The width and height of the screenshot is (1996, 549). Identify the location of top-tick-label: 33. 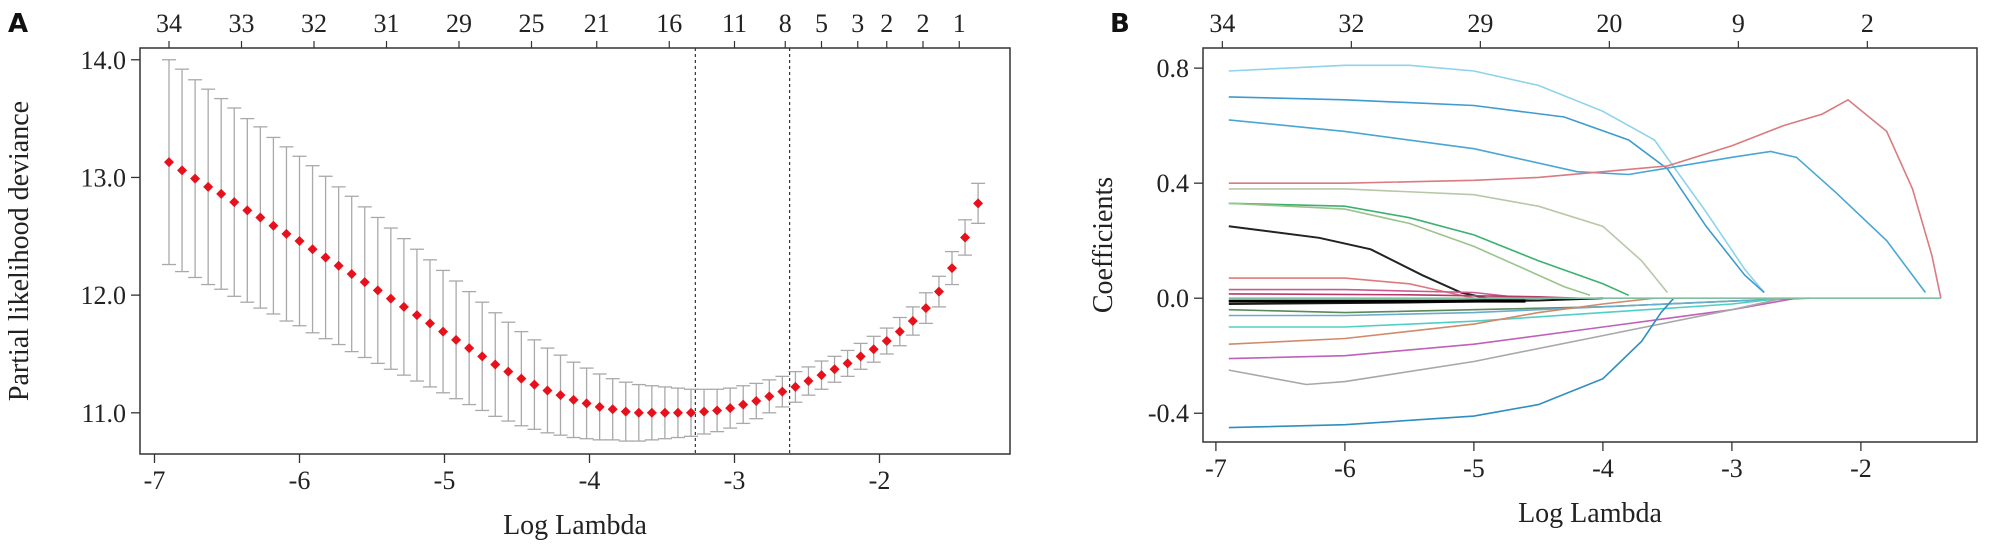
(242, 23).